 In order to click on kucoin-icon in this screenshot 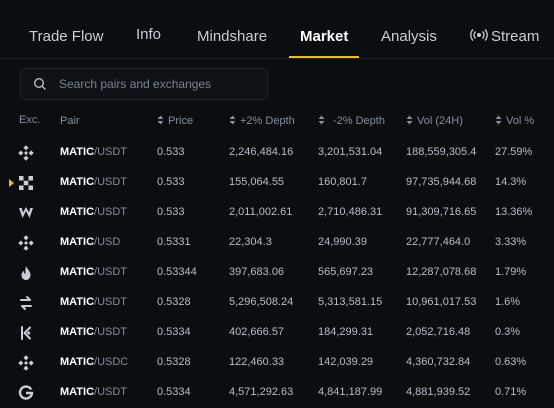, I will do `click(26, 333)`.